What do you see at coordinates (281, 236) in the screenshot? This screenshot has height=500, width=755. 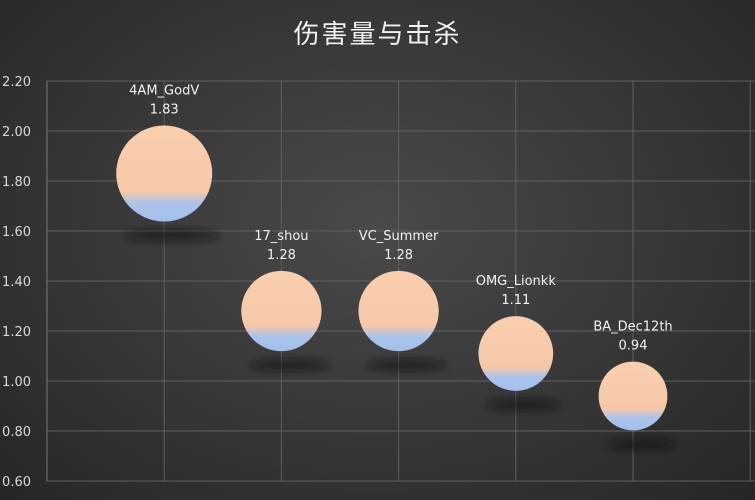 I see `bubble-name-label: 17_shou` at bounding box center [281, 236].